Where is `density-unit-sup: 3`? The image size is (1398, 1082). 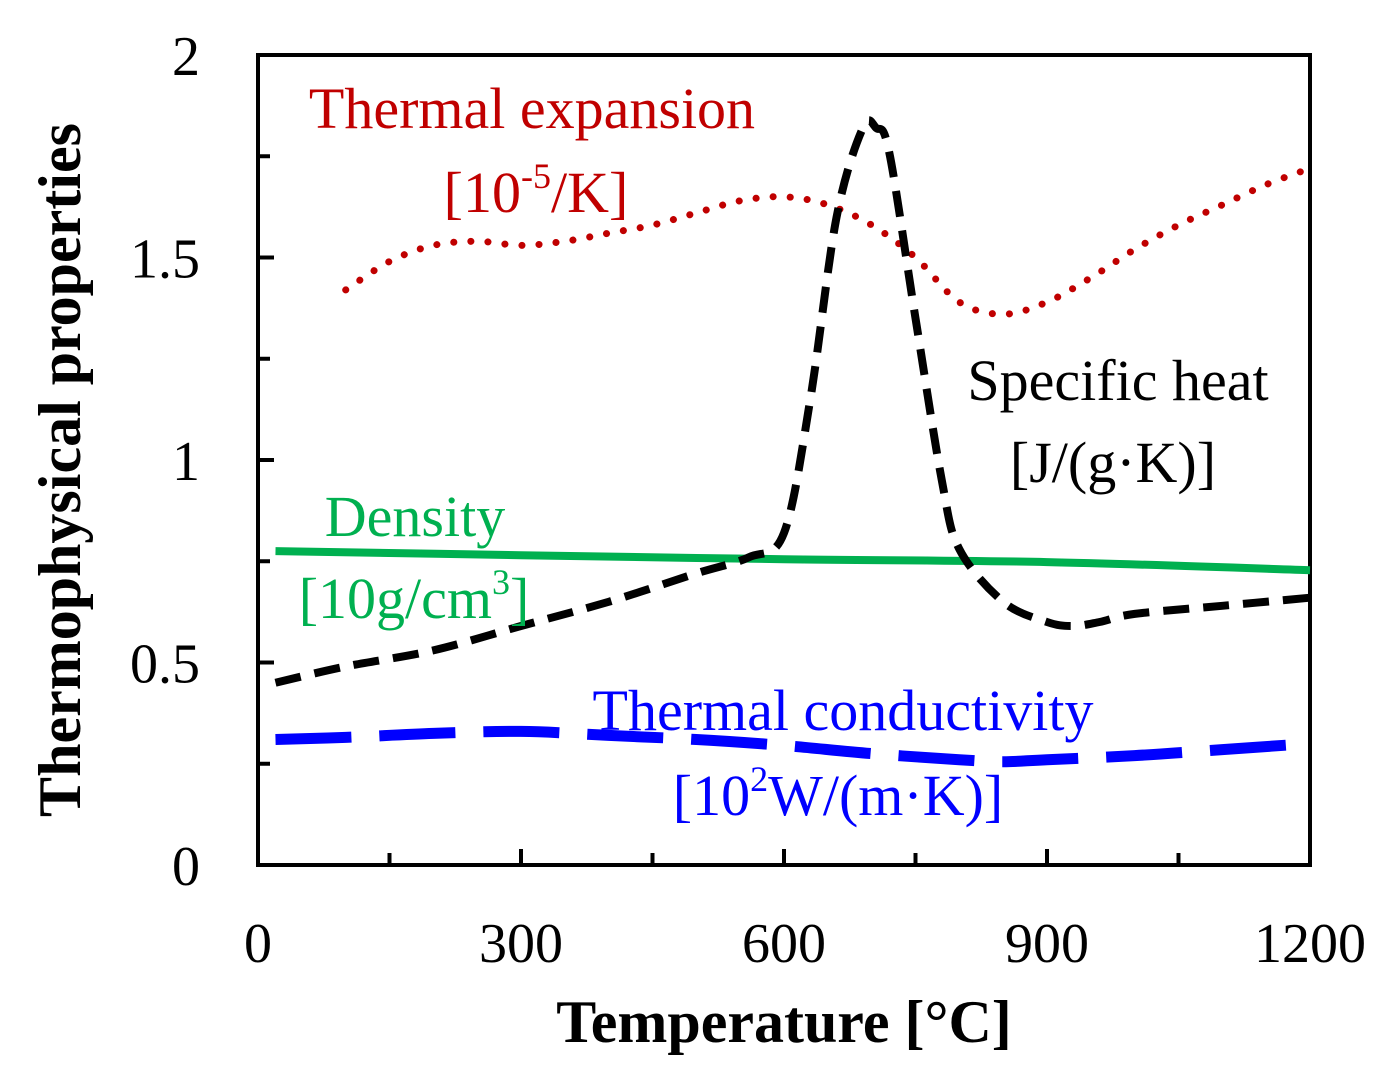 density-unit-sup: 3 is located at coordinates (501, 582).